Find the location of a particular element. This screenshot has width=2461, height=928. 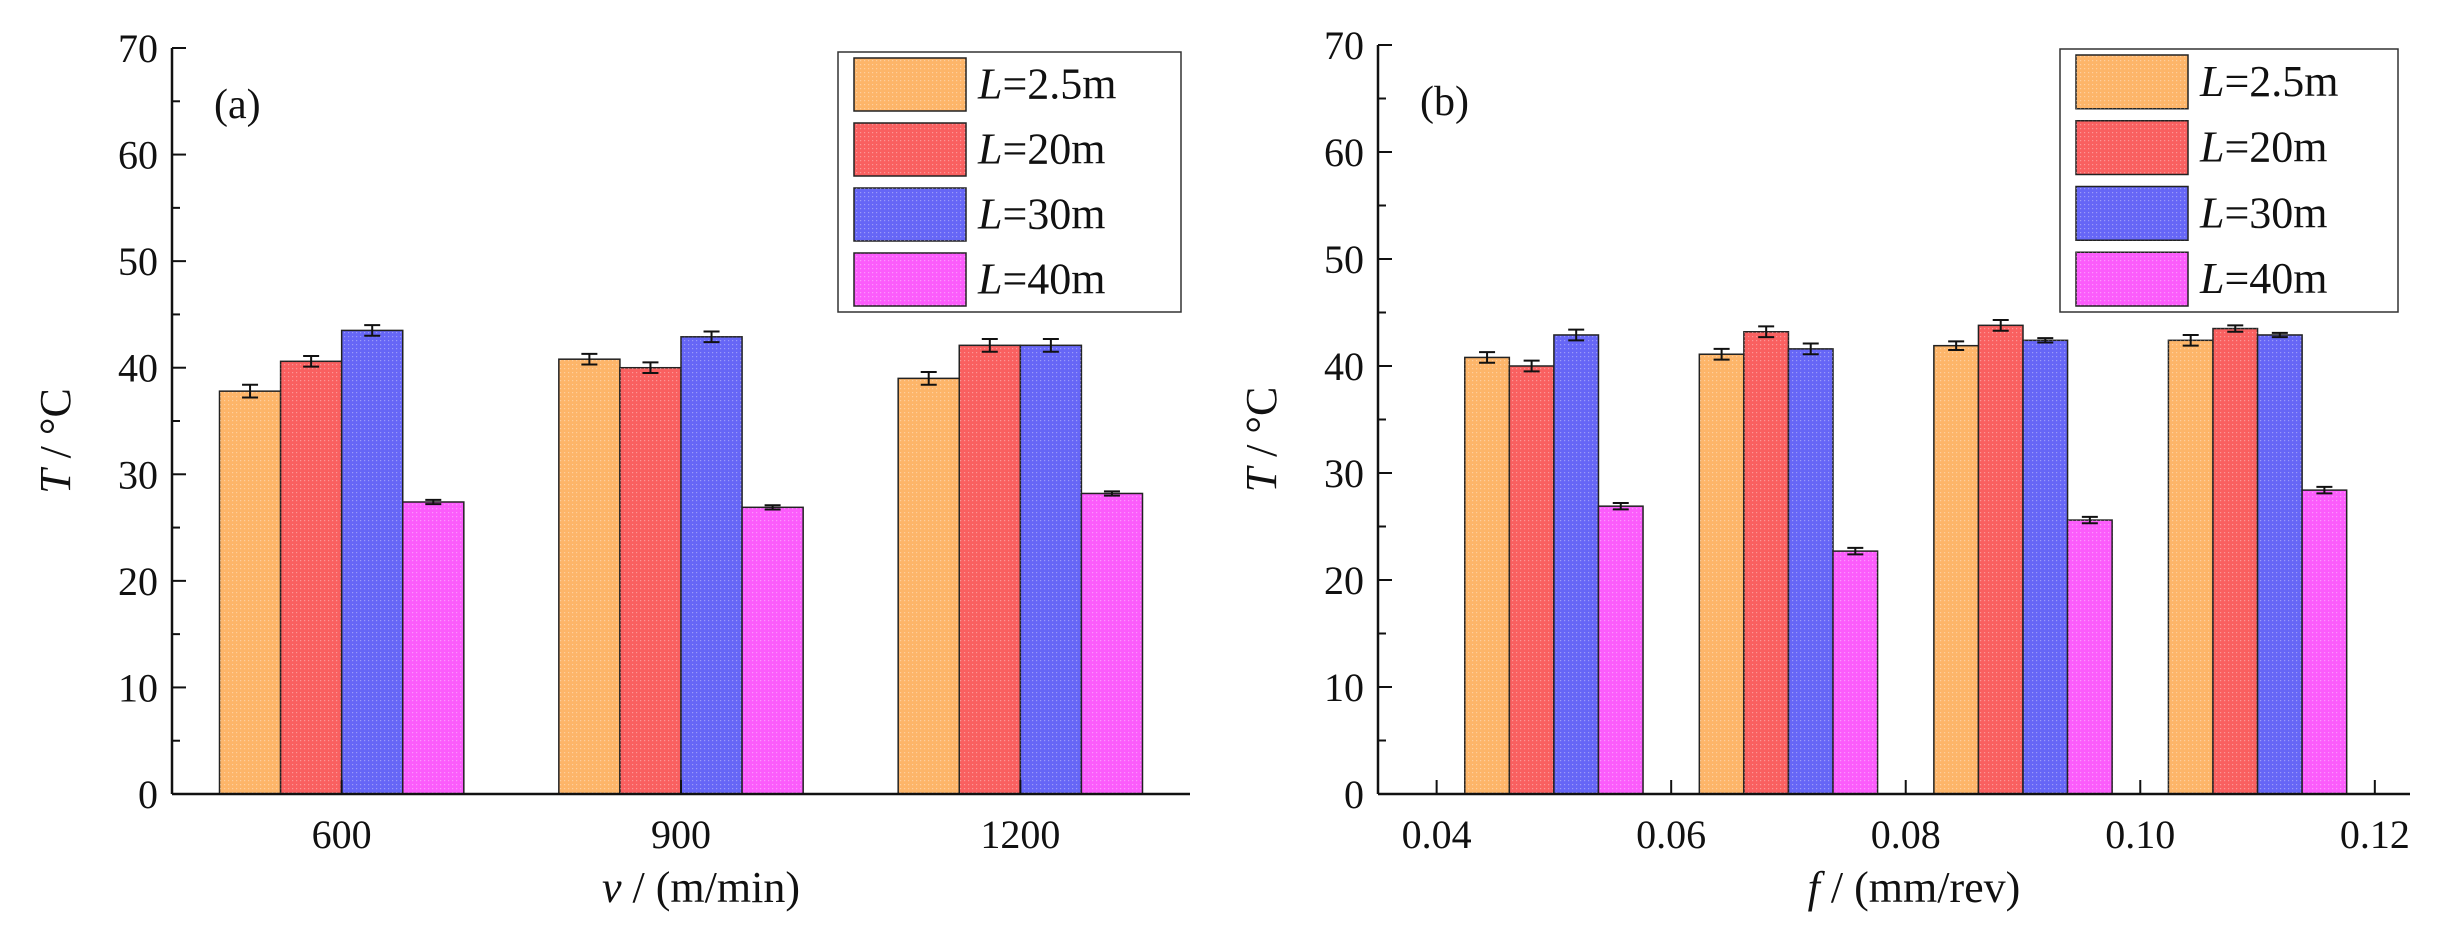

x-tick-label: 0.06 is located at coordinates (1671, 834).